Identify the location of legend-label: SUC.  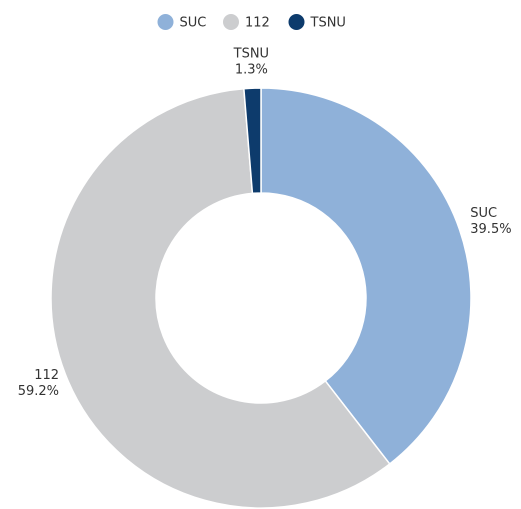
(193, 23).